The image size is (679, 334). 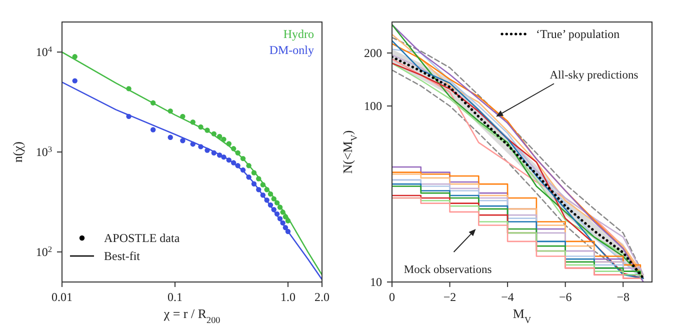 What do you see at coordinates (594, 76) in the screenshot?
I see `annotation: All-sky predictions` at bounding box center [594, 76].